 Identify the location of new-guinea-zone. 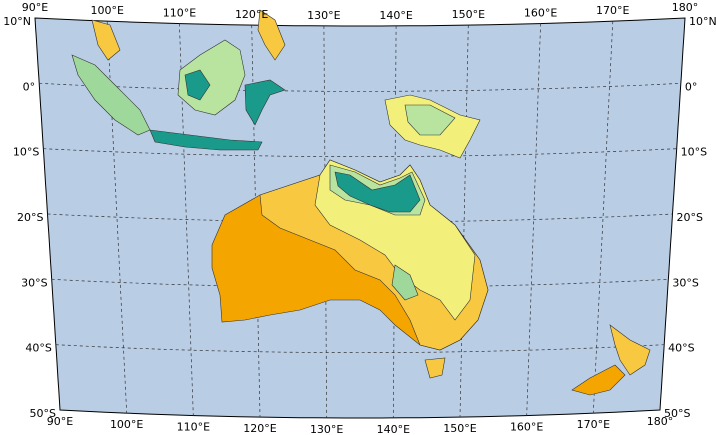
(430, 120).